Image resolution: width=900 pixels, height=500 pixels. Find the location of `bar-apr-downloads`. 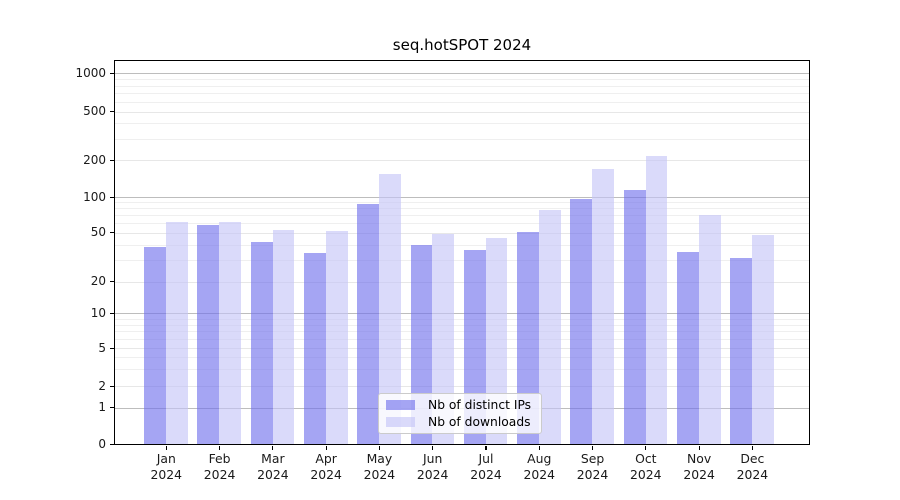

bar-apr-downloads is located at coordinates (336, 337).